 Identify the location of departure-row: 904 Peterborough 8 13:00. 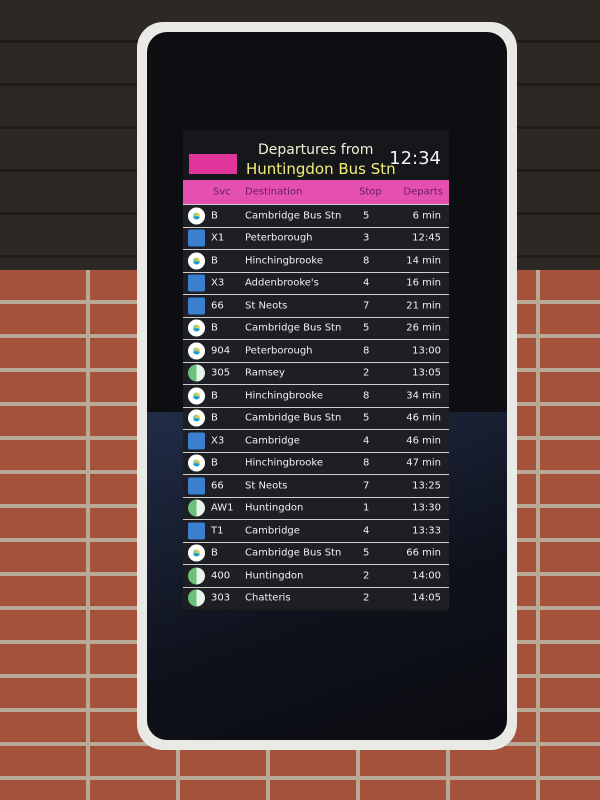
(316, 350).